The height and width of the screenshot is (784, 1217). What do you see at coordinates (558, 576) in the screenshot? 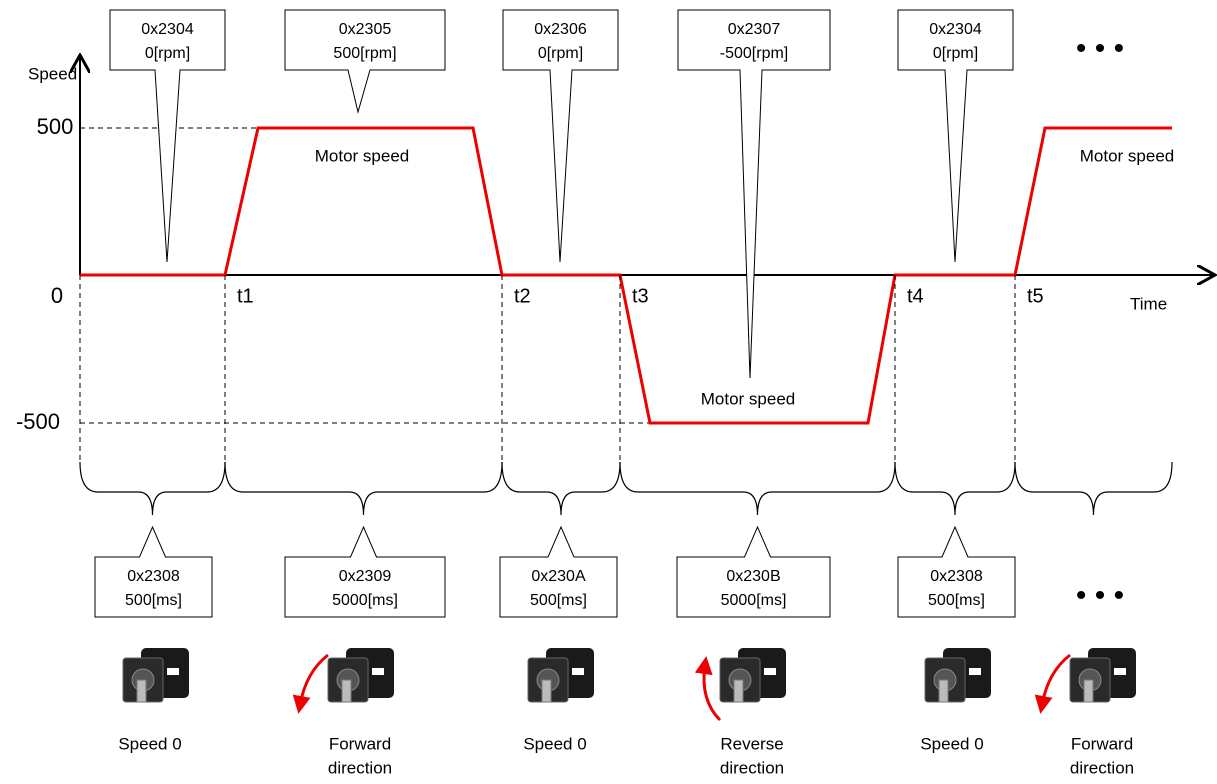
I see `callout-address: 0x230A` at bounding box center [558, 576].